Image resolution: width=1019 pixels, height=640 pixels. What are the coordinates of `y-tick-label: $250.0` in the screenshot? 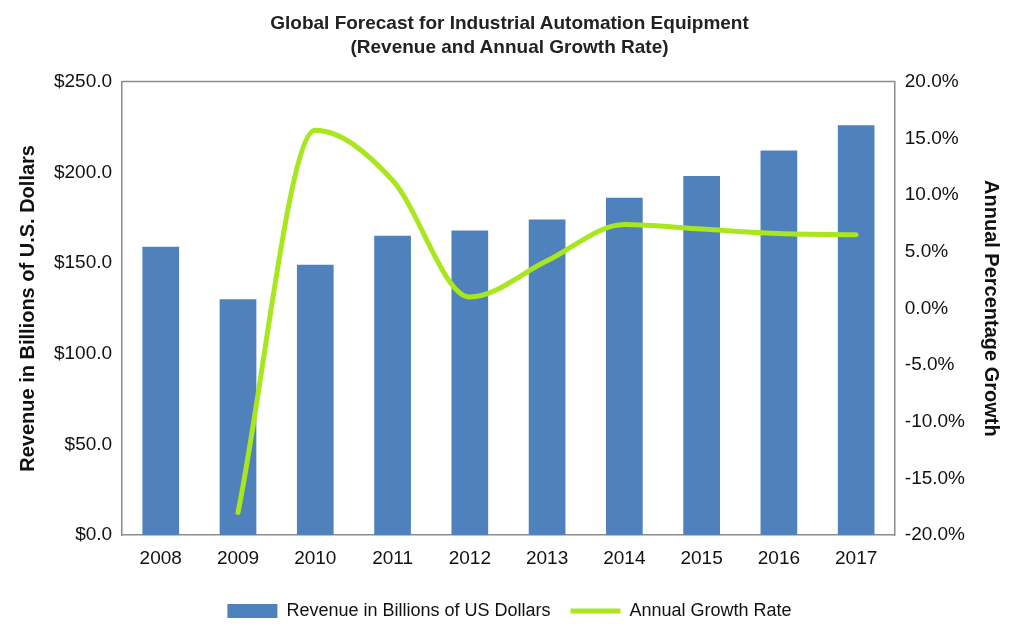 It's located at (83, 80).